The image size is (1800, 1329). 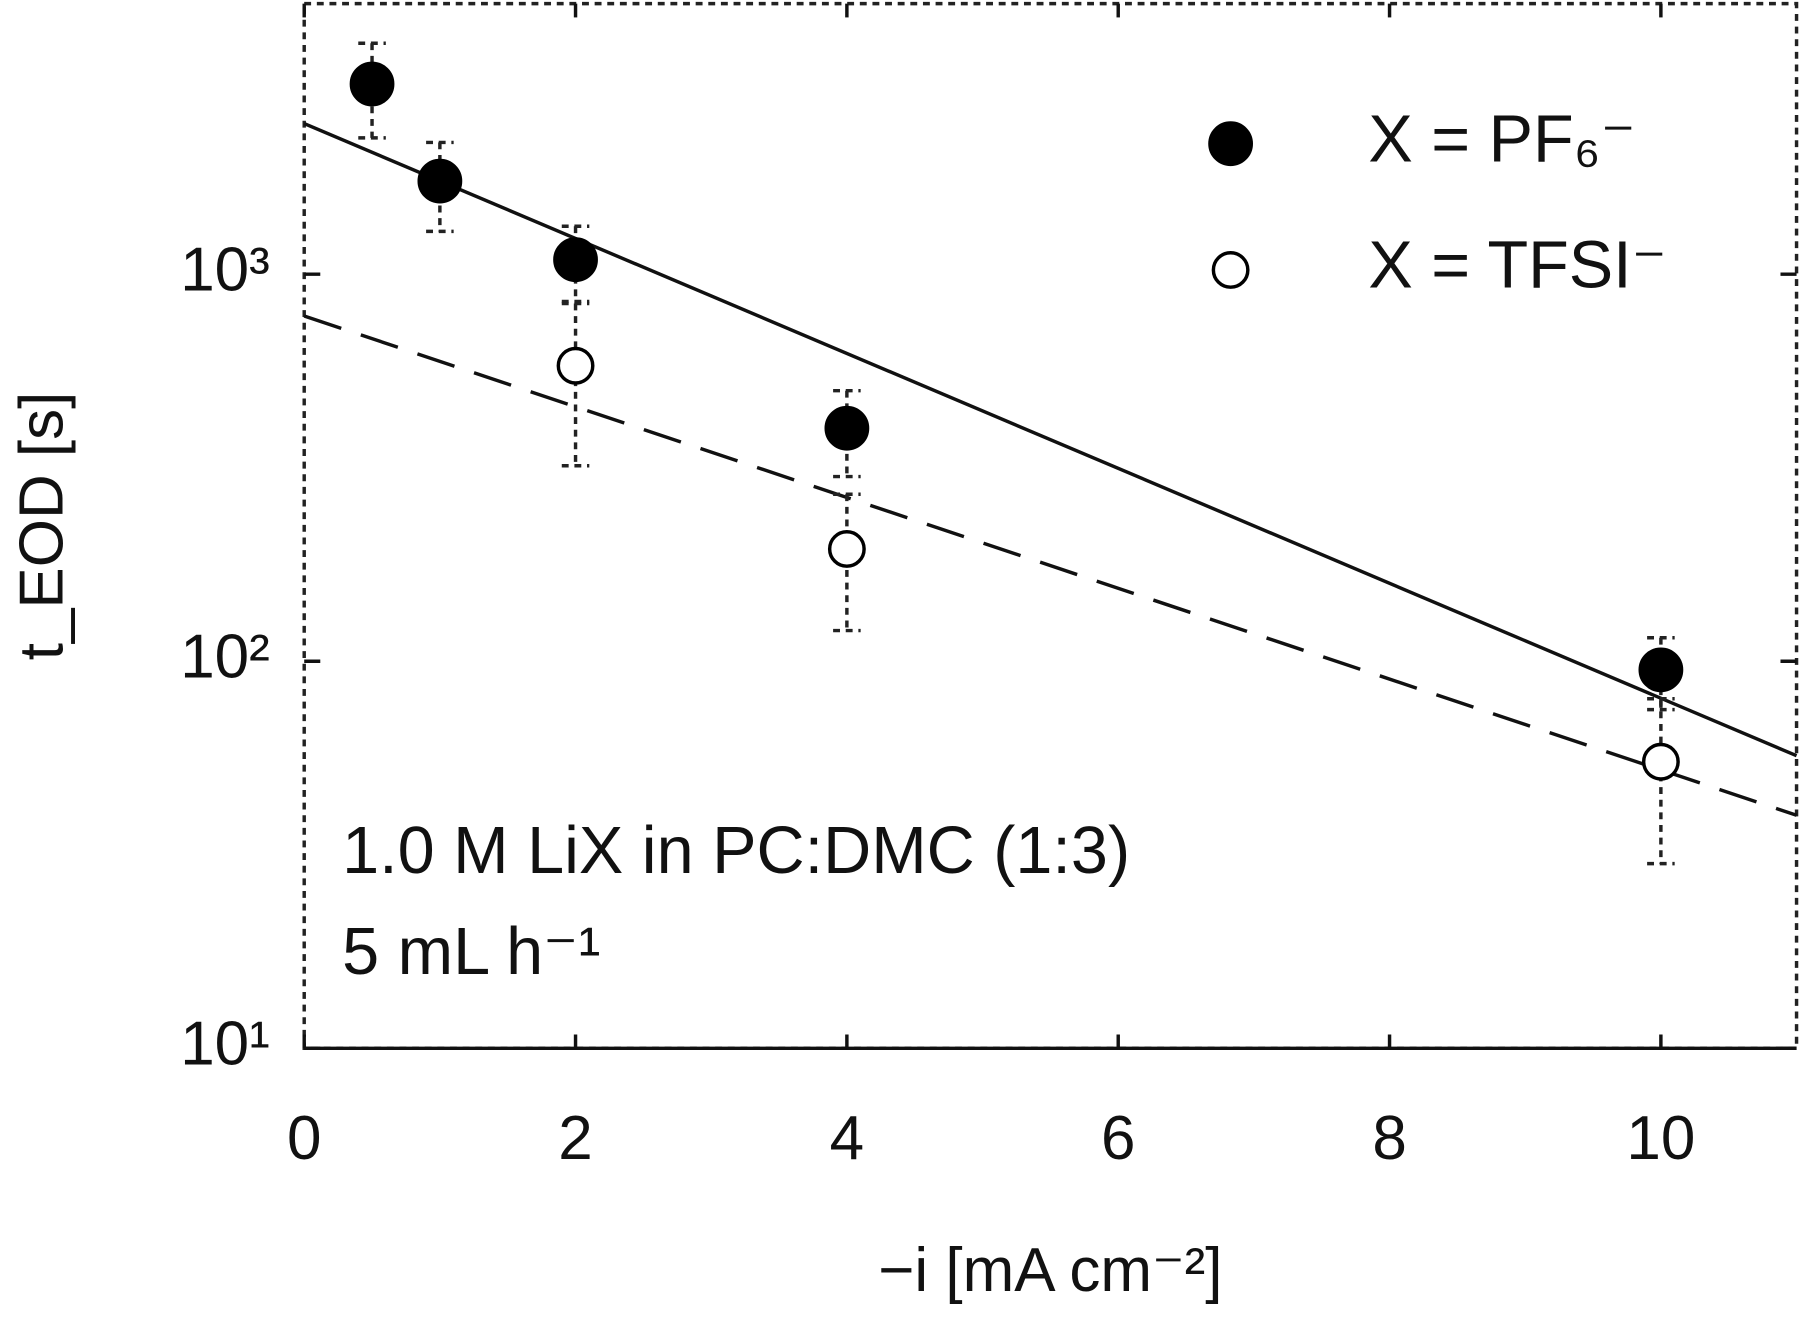 What do you see at coordinates (1389, 1138) in the screenshot?
I see `x-tick-label: 8` at bounding box center [1389, 1138].